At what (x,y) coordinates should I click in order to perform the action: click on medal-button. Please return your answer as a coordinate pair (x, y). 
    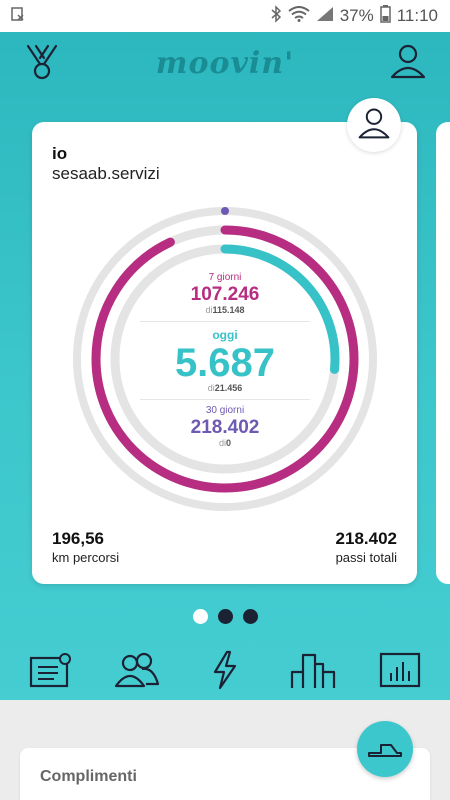
    Looking at the image, I should click on (42, 63).